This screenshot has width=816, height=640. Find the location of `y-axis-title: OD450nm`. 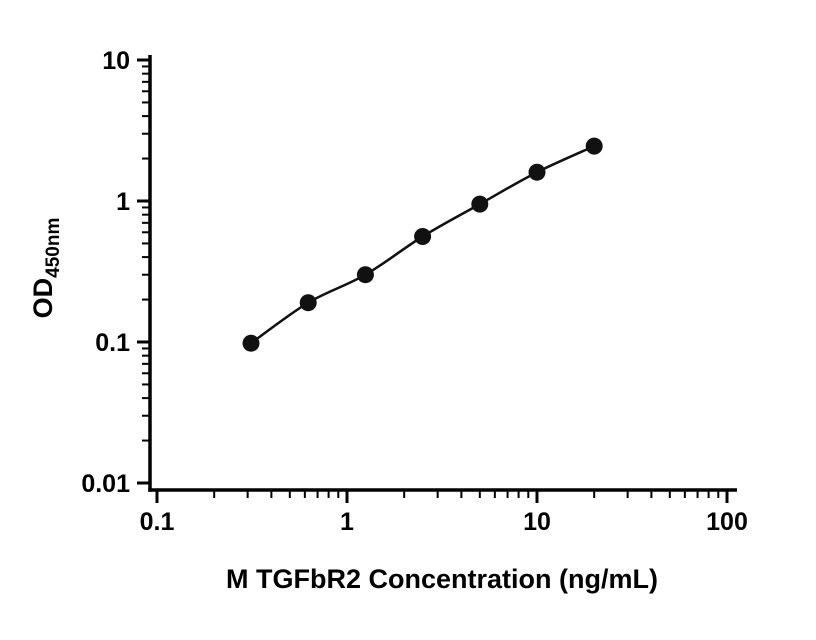

y-axis-title: OD450nm is located at coordinates (46, 268).